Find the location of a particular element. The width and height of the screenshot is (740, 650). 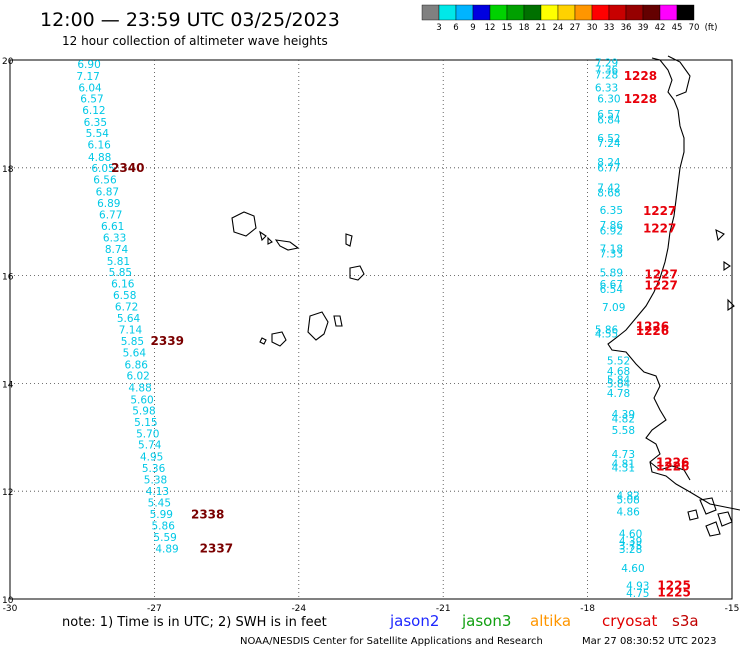

wave-height-value: 5.59 is located at coordinates (164, 538).